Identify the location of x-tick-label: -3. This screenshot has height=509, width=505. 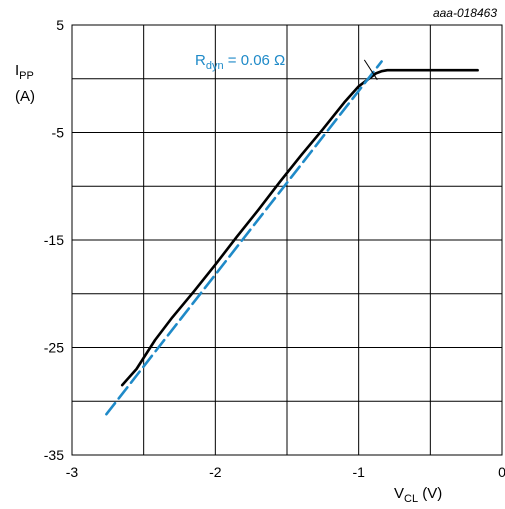
(72, 472).